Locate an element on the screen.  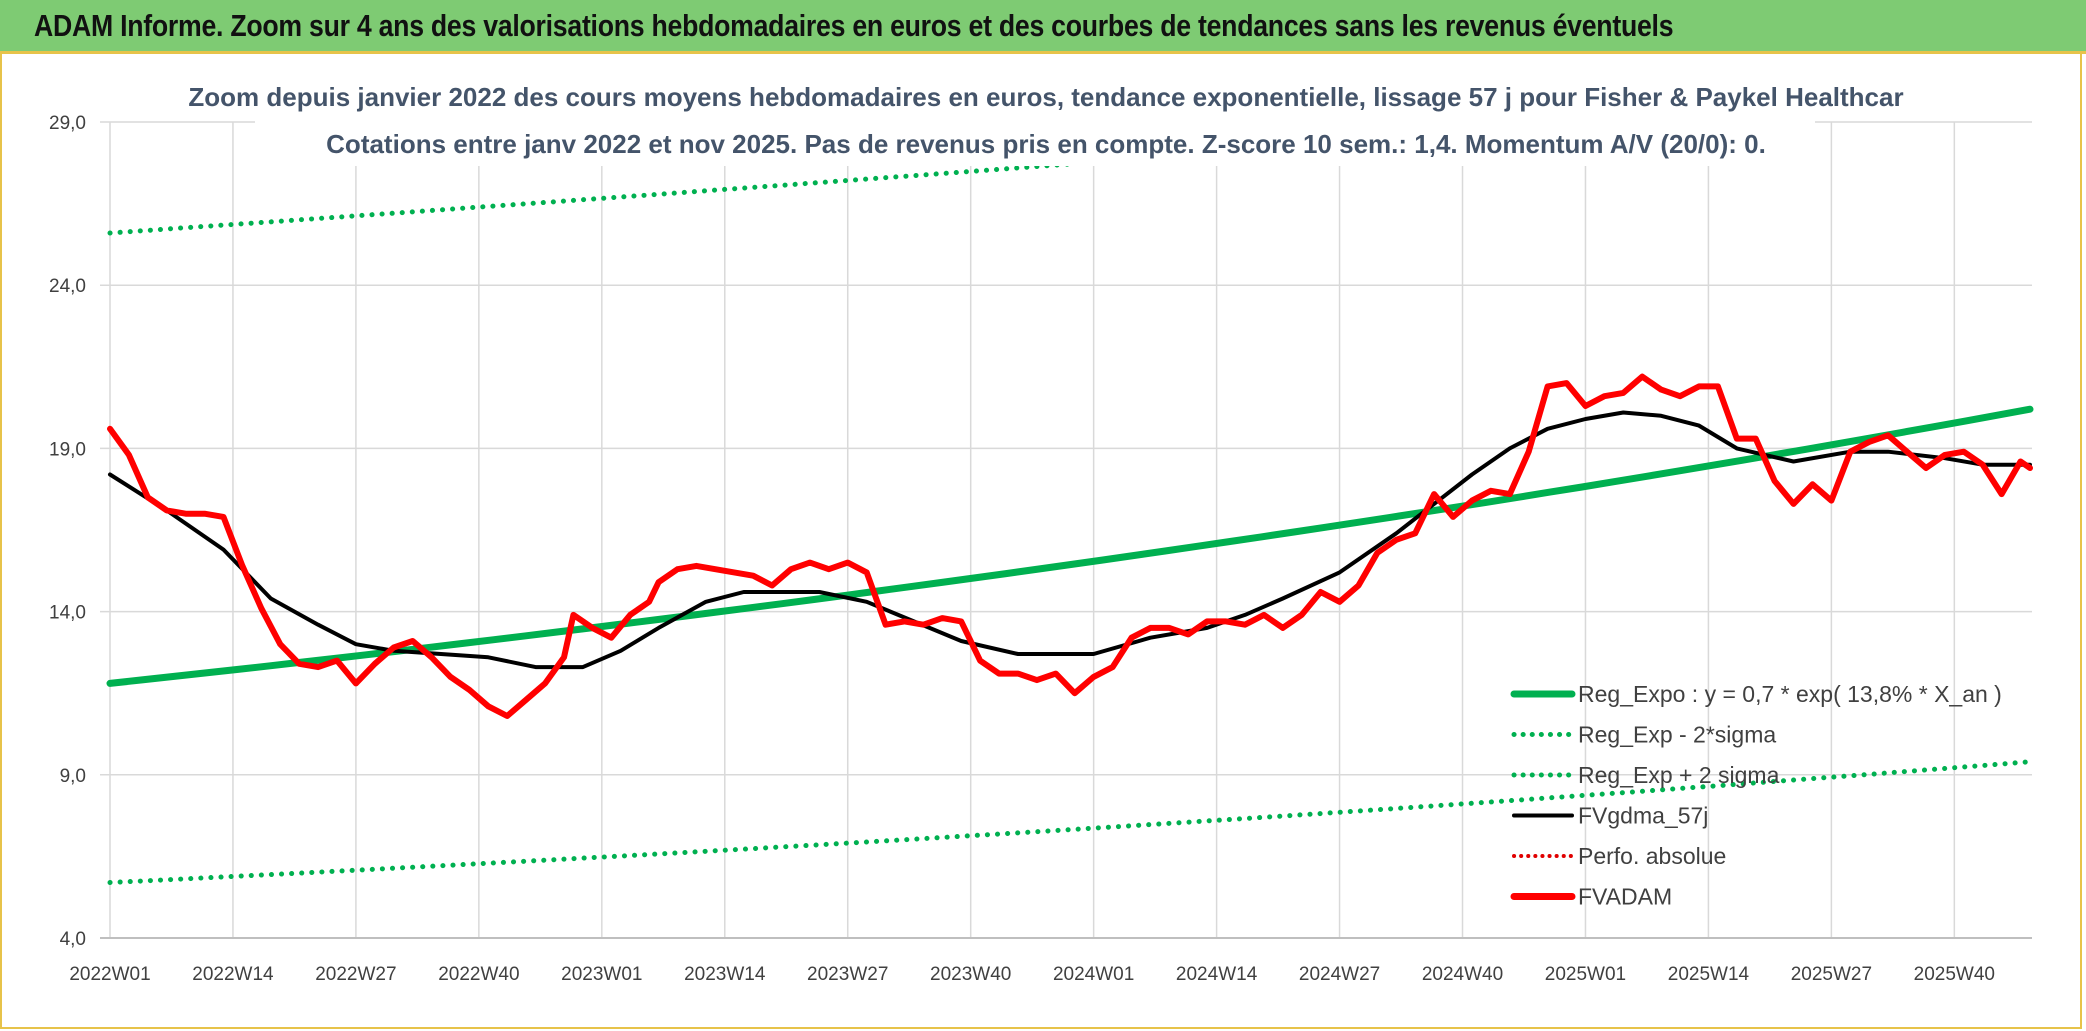
y-tick-label: 24,0 is located at coordinates (67, 286).